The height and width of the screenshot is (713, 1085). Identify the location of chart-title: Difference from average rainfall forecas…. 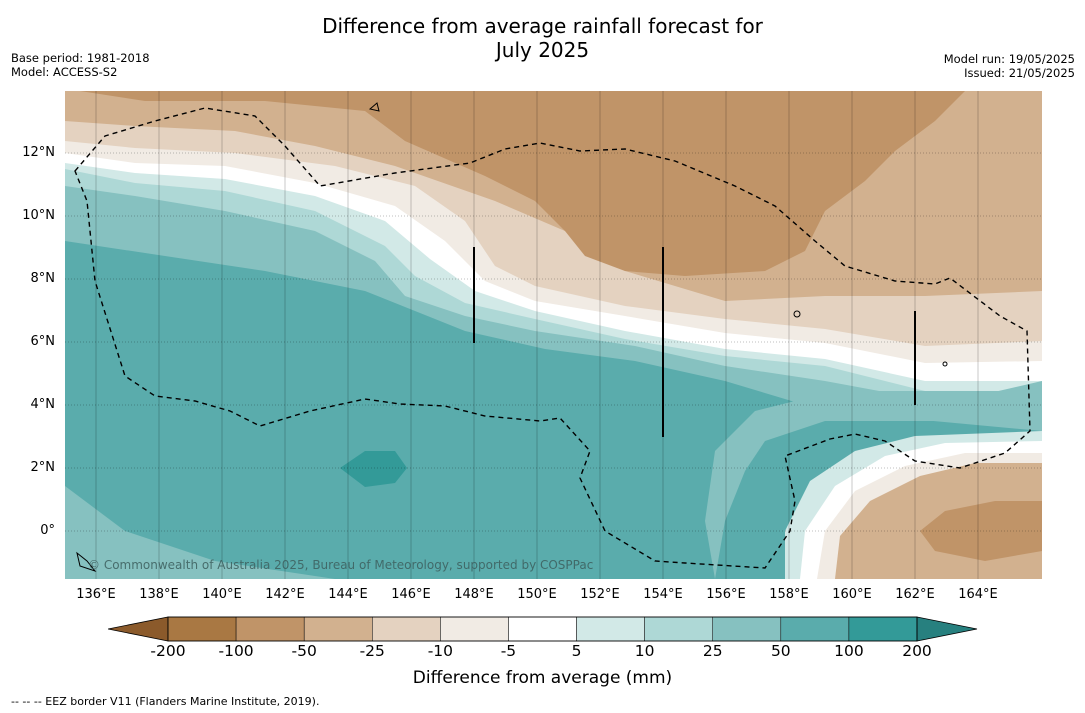
(542, 38).